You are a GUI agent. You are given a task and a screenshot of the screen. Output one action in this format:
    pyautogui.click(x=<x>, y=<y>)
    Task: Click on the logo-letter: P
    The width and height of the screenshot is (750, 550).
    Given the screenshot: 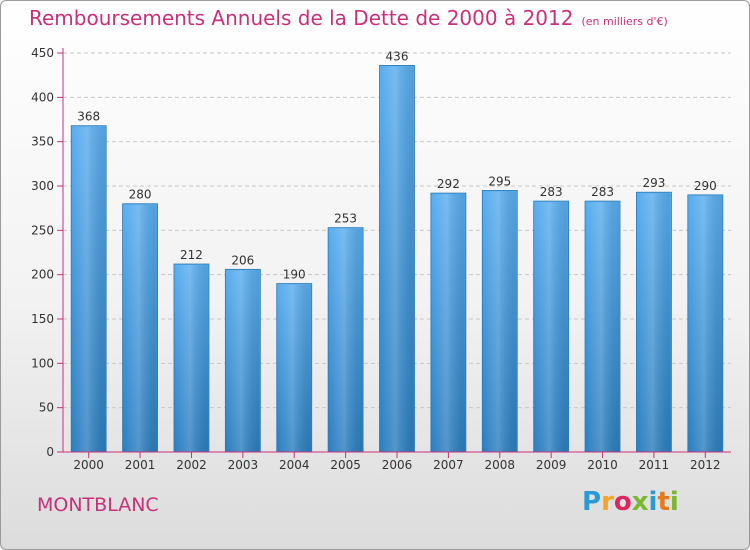 What is the action you would take?
    pyautogui.click(x=592, y=502)
    